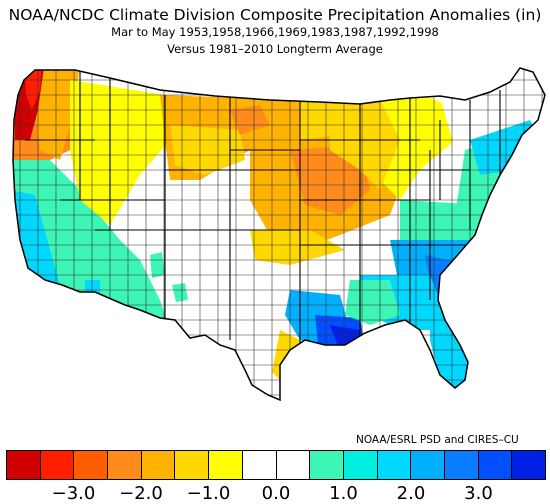 This screenshot has height=504, width=550. What do you see at coordinates (73, 493) in the screenshot?
I see `colorbar-tick-label: −3.0` at bounding box center [73, 493].